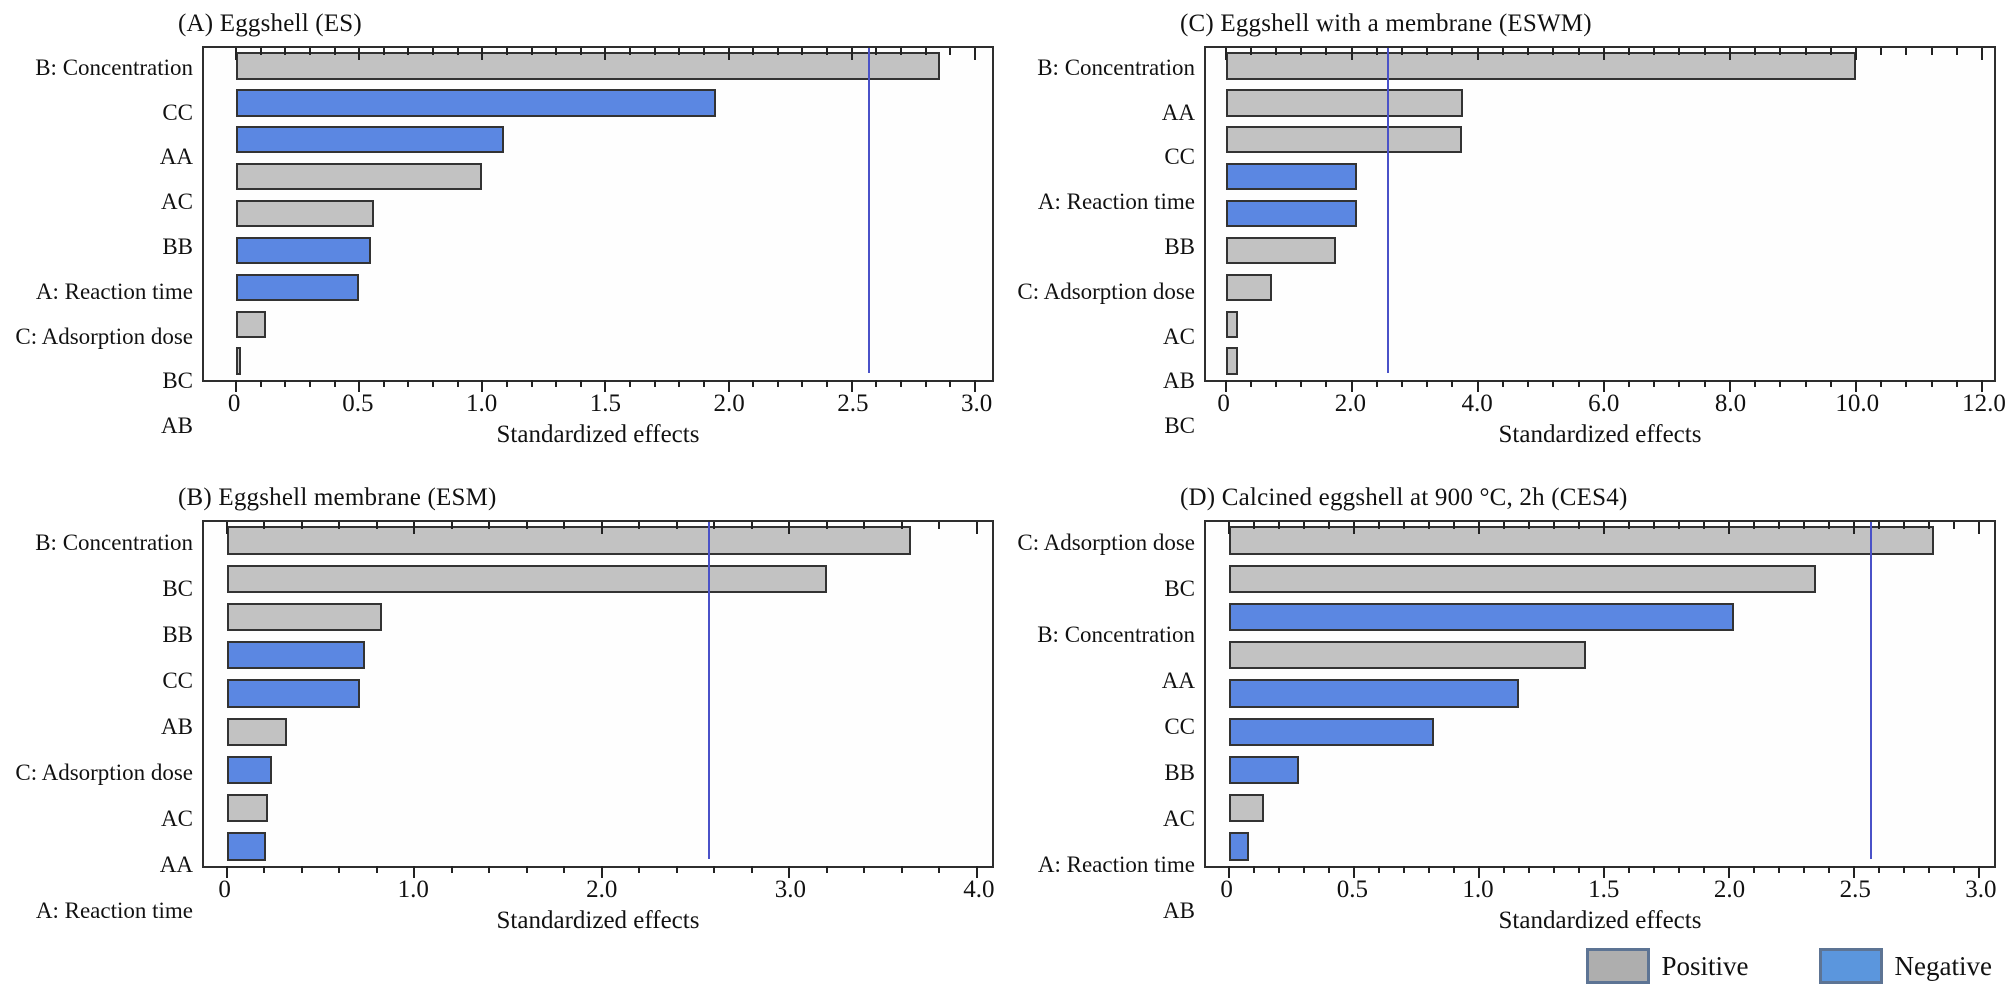 The width and height of the screenshot is (2006, 996). Describe the element at coordinates (1178, 680) in the screenshot. I see `category-label: AA` at that location.